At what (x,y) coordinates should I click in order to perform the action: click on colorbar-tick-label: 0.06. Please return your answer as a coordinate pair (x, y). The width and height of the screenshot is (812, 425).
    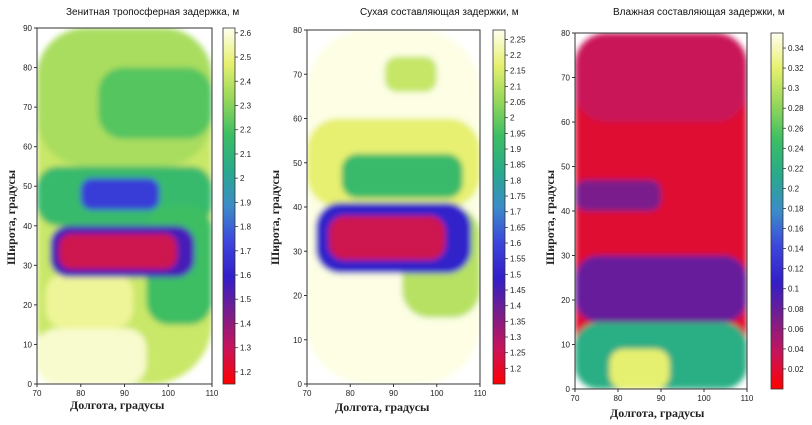
    Looking at the image, I should click on (796, 329).